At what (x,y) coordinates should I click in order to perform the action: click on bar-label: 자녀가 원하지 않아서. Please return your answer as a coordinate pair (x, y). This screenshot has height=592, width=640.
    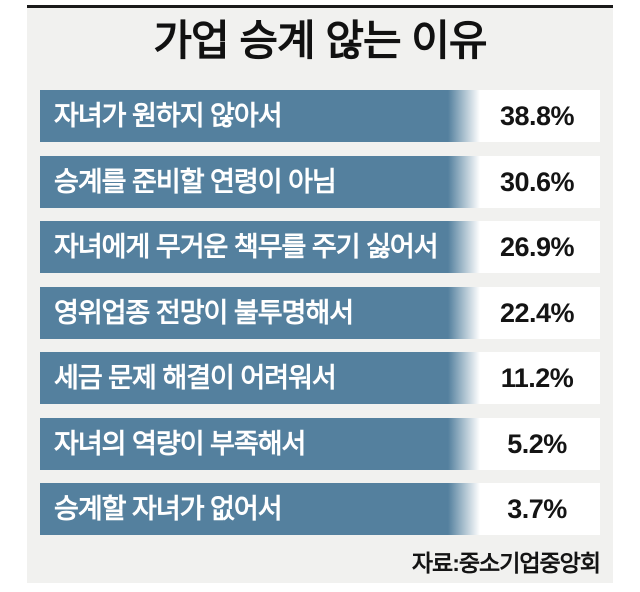
    Looking at the image, I should click on (168, 116).